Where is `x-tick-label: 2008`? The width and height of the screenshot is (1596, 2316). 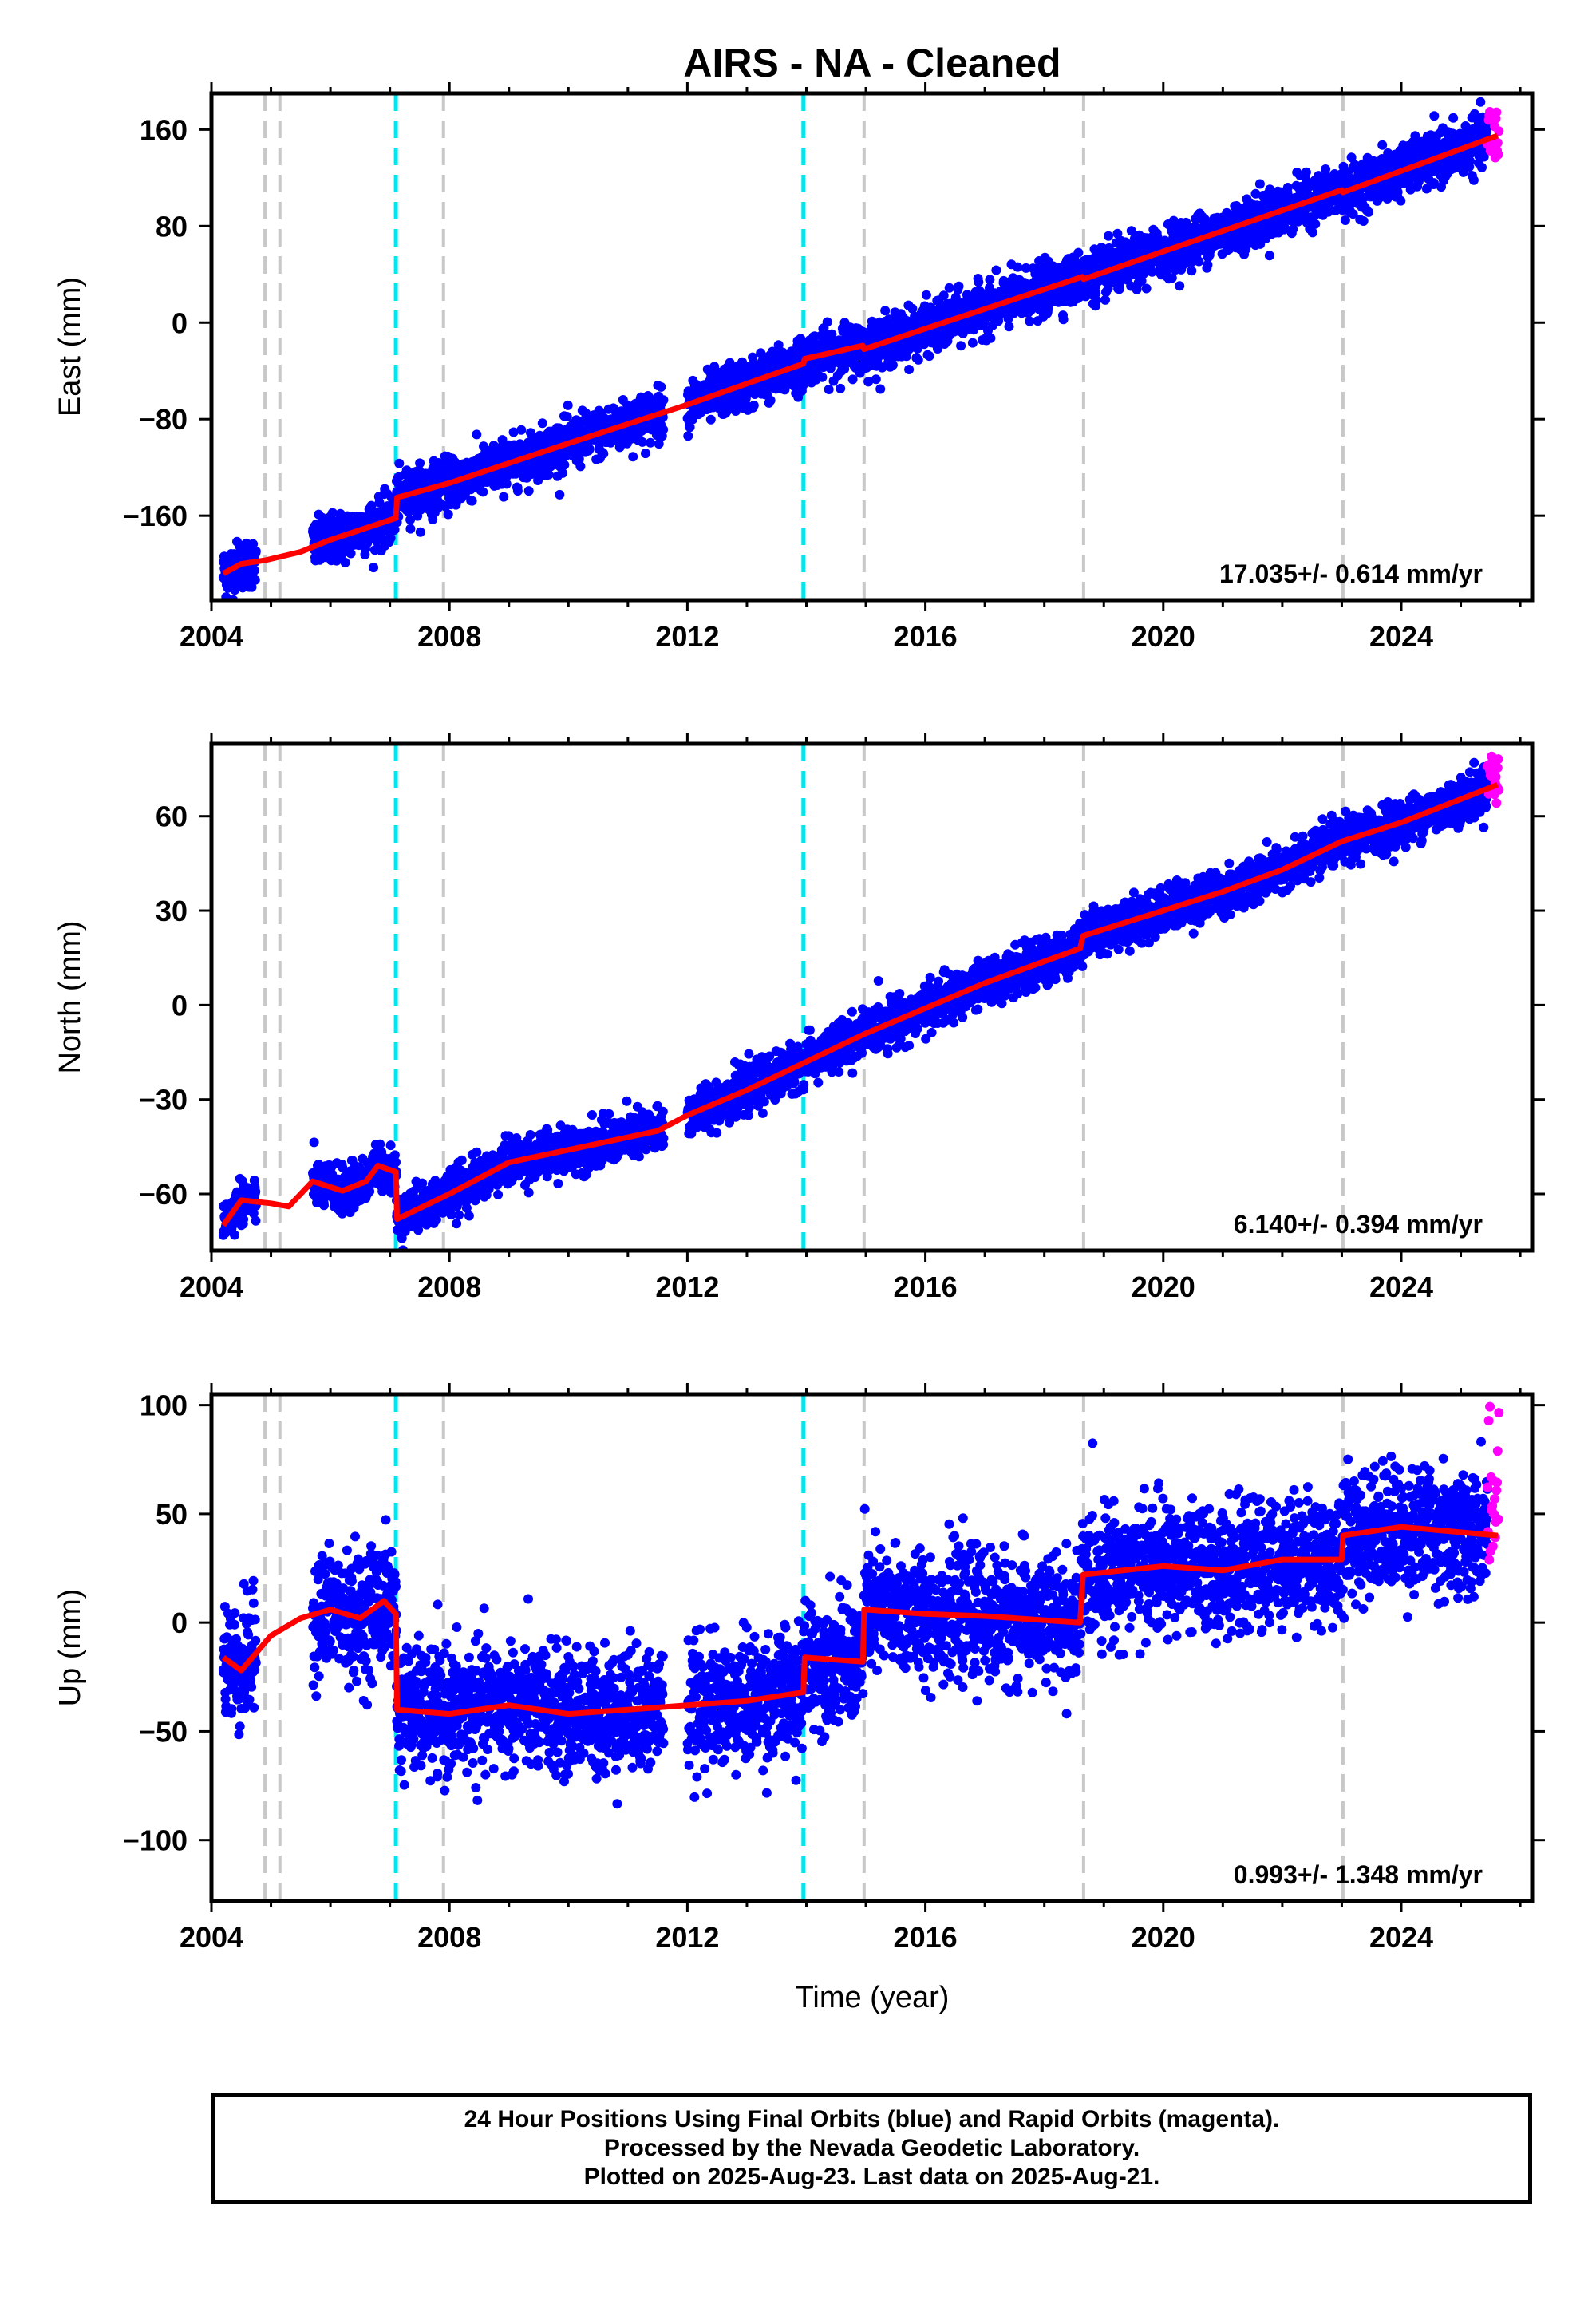 x-tick-label: 2008 is located at coordinates (449, 636).